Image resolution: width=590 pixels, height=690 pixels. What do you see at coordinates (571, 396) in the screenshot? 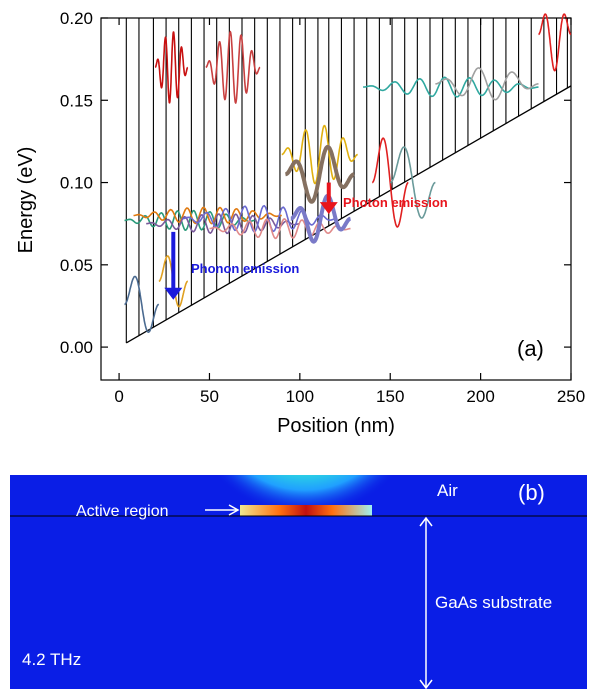
I see `x-tick-label: 250` at bounding box center [571, 396].